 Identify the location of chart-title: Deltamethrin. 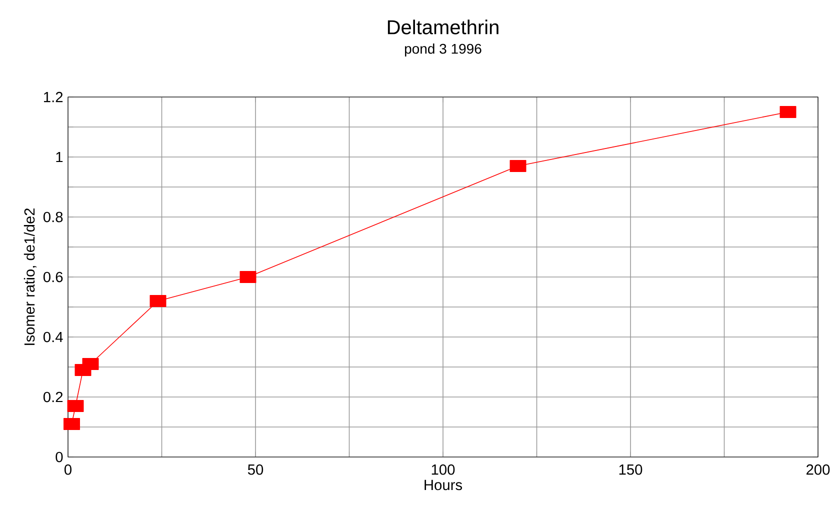
(443, 27).